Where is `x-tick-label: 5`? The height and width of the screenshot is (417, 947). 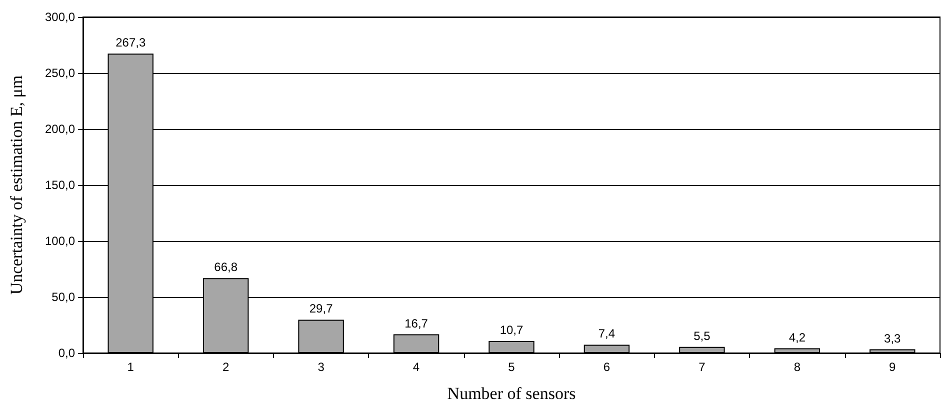 x-tick-label: 5 is located at coordinates (512, 367).